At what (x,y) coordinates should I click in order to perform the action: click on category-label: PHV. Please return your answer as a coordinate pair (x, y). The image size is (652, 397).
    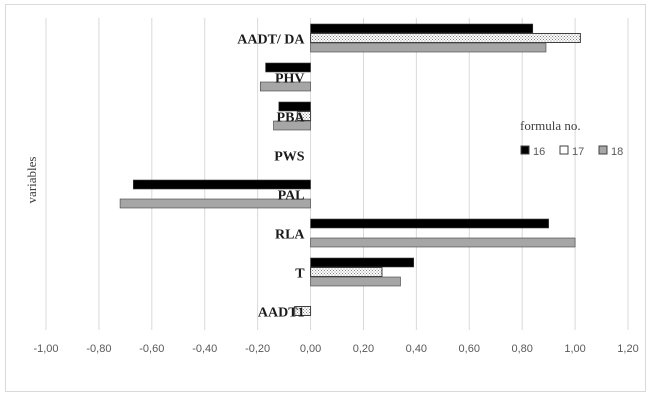
    Looking at the image, I should click on (290, 78).